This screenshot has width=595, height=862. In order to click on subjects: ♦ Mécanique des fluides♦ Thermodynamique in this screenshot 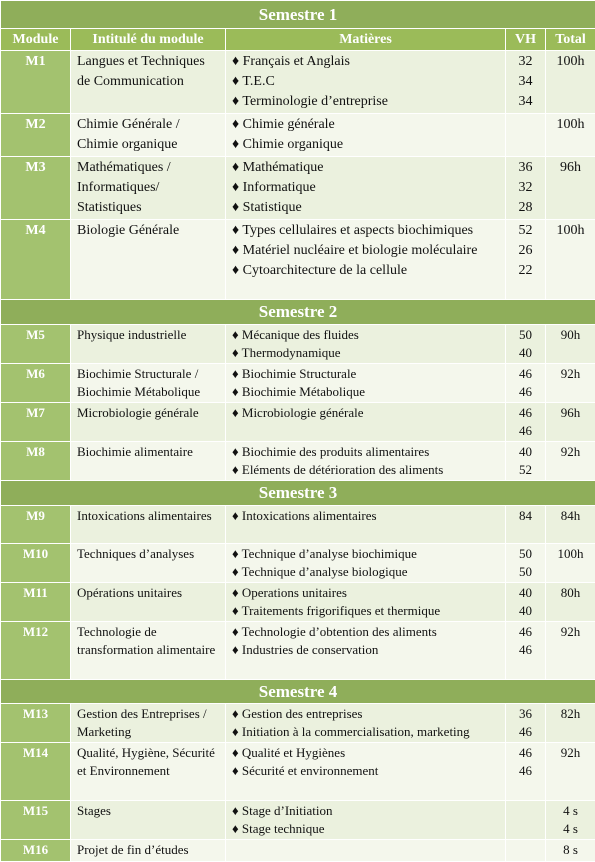, I will do `click(366, 344)`.